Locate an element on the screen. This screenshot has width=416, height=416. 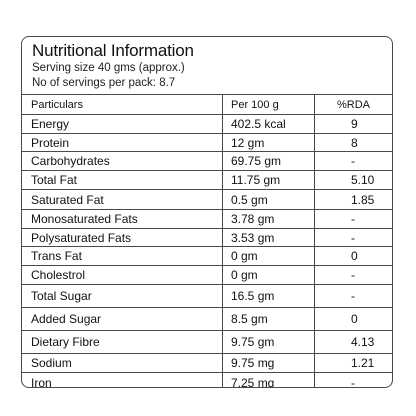
table-row: Polysaturated Fats 3.53 gm - is located at coordinates (207, 238).